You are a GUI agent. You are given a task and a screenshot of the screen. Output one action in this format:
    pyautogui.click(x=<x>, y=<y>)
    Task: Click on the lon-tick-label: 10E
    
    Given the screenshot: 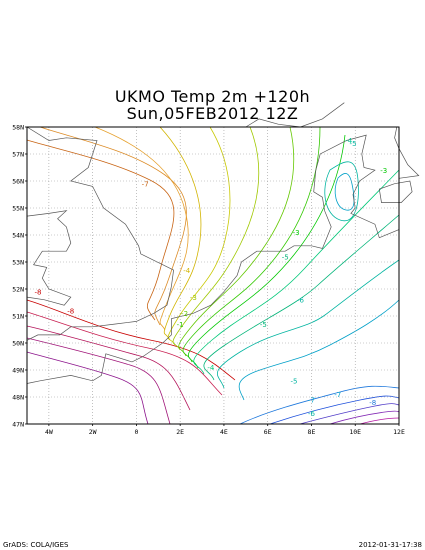 What is the action you would take?
    pyautogui.click(x=355, y=432)
    